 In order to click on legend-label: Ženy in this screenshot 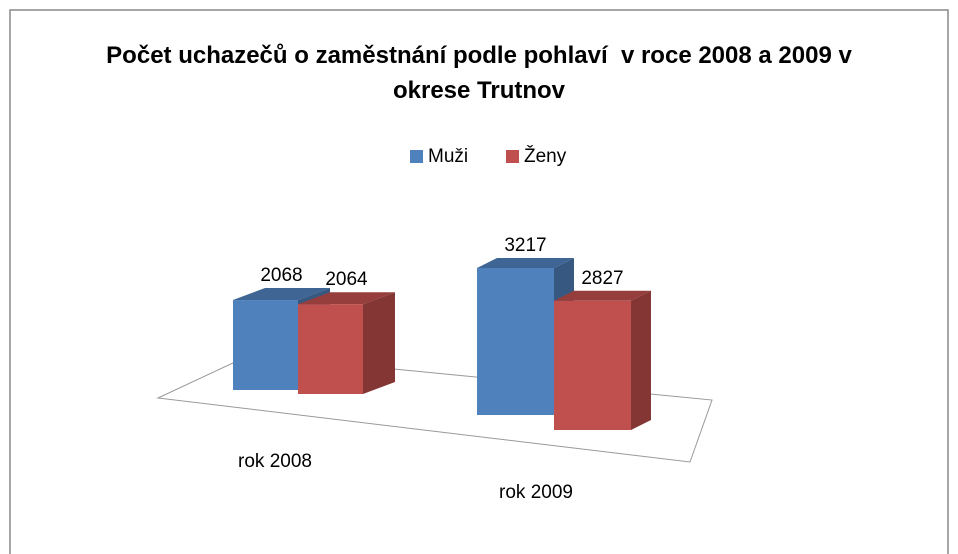, I will do `click(545, 156)`.